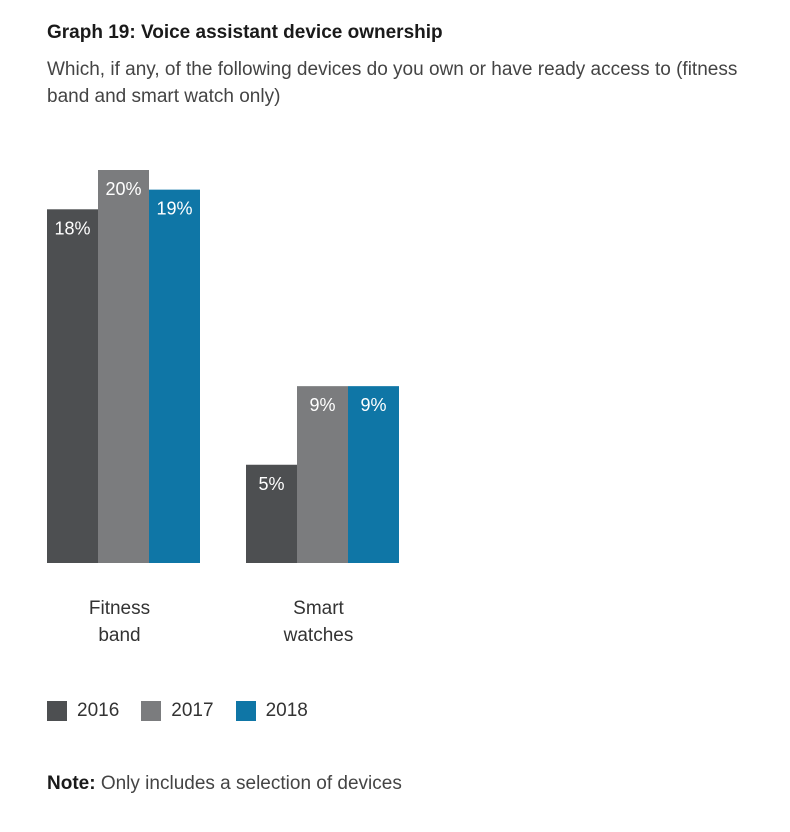 The image size is (790, 832). Describe the element at coordinates (318, 608) in the screenshot. I see `category-label-1-line-0: Smart` at that location.